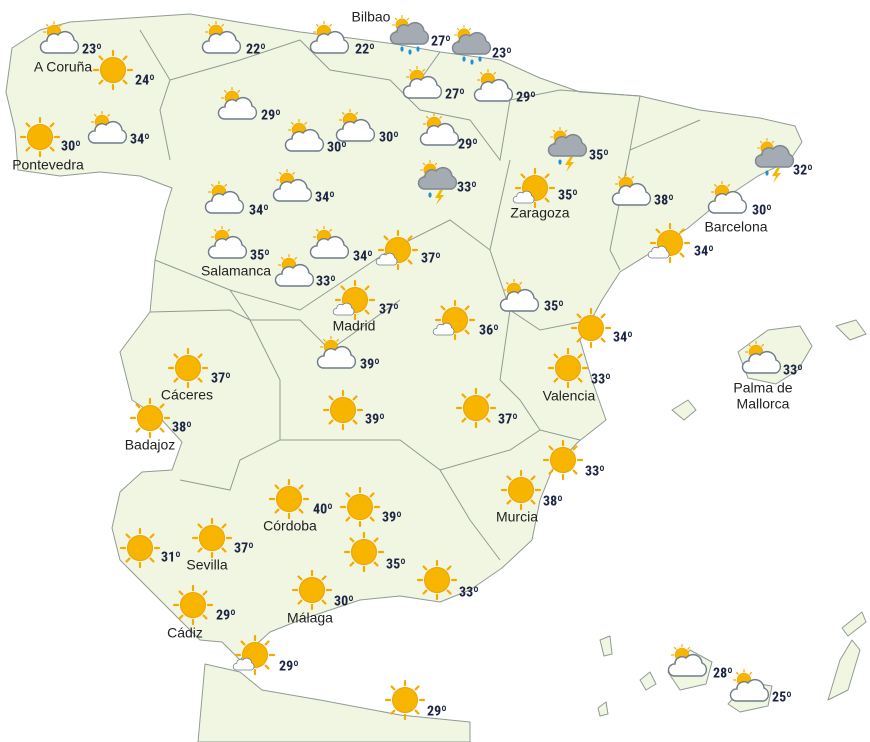  Describe the element at coordinates (441, 42) in the screenshot. I see `temperature: 27º` at that location.